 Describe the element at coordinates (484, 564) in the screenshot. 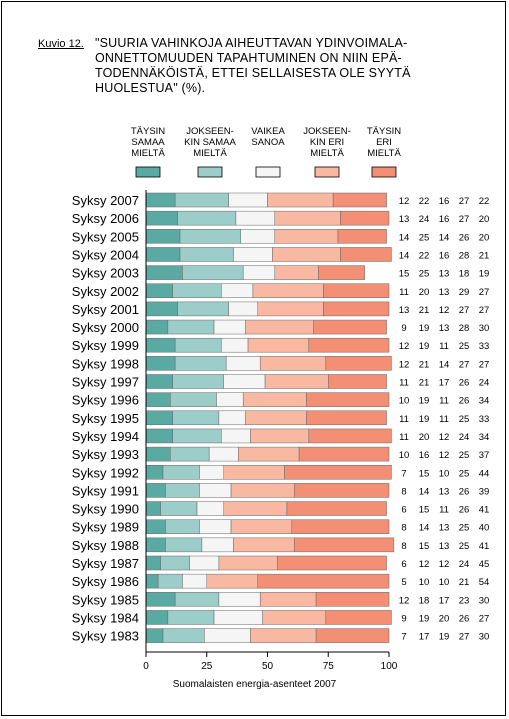

I see `value-label: 45` at that location.